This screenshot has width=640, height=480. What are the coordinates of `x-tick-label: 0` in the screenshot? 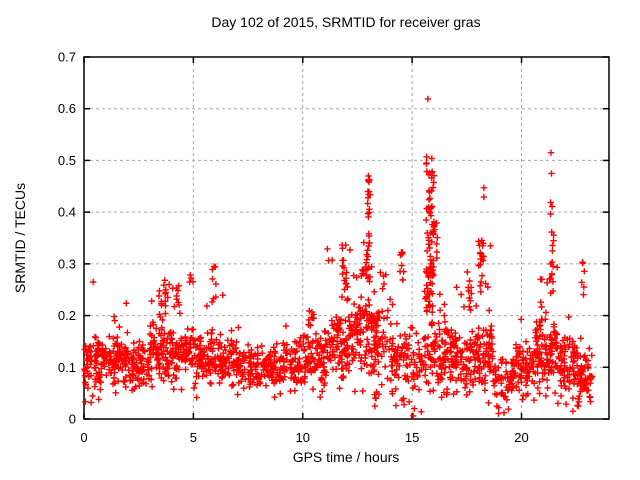 It's located at (83, 437).